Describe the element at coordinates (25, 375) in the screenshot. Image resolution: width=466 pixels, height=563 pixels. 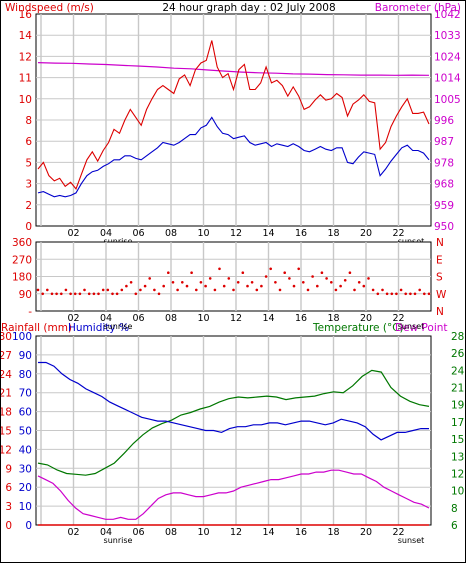
I see `humidity-tick-label: 80` at that location.